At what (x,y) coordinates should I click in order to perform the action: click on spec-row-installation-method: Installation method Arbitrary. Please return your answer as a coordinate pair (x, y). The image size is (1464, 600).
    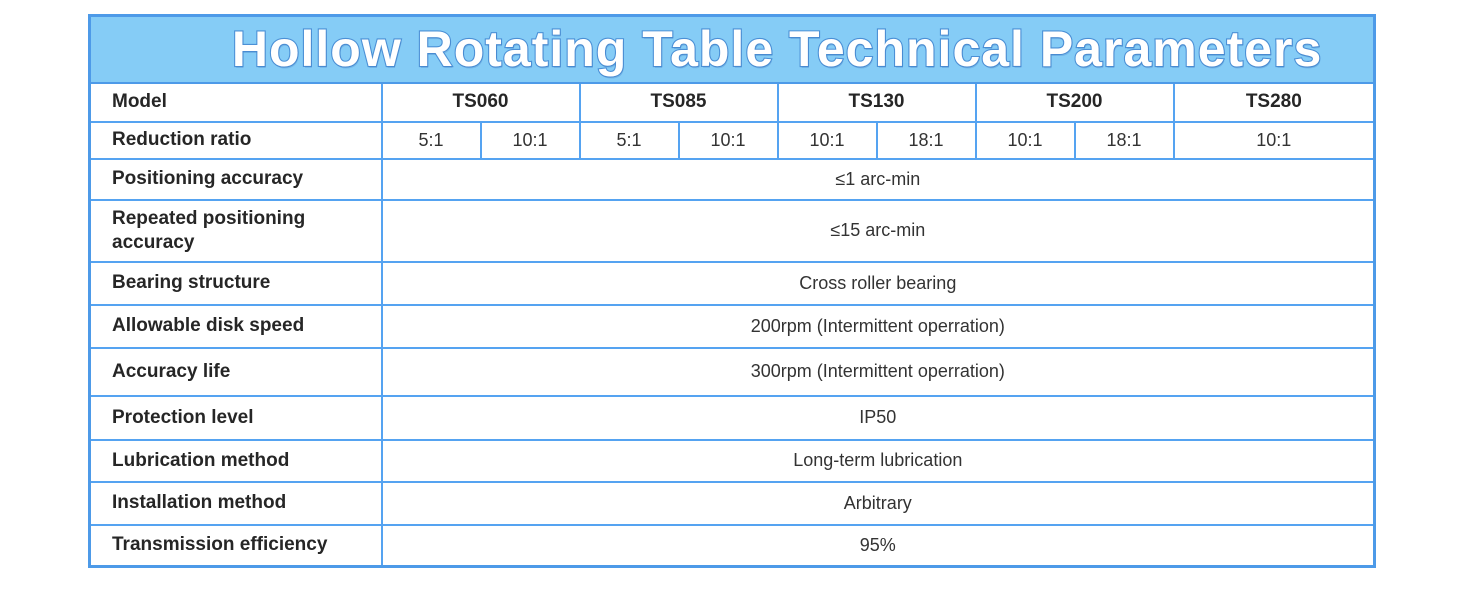
    Looking at the image, I should click on (732, 503).